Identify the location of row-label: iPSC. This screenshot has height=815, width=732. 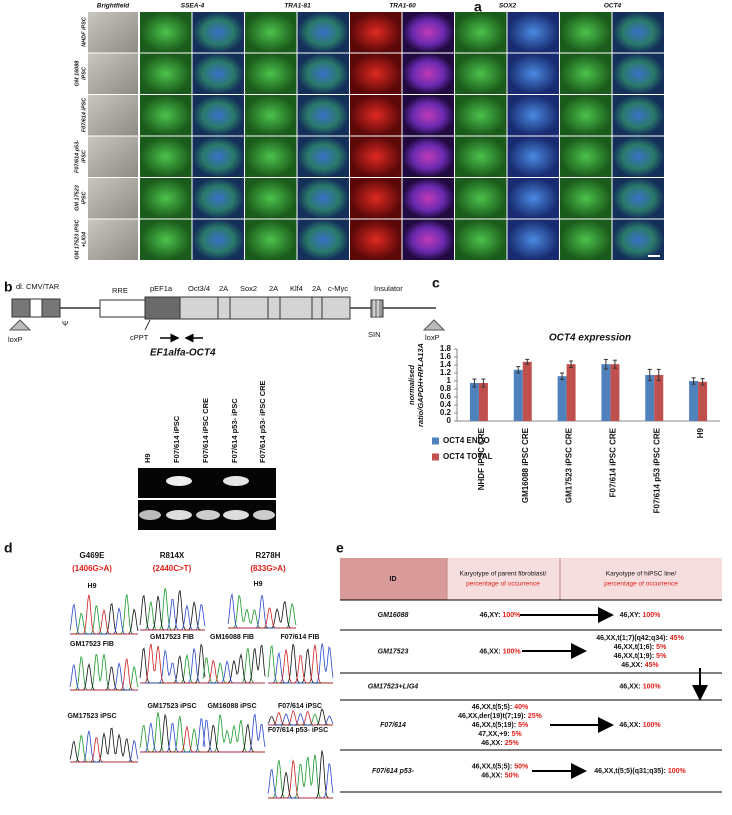
(84, 73).